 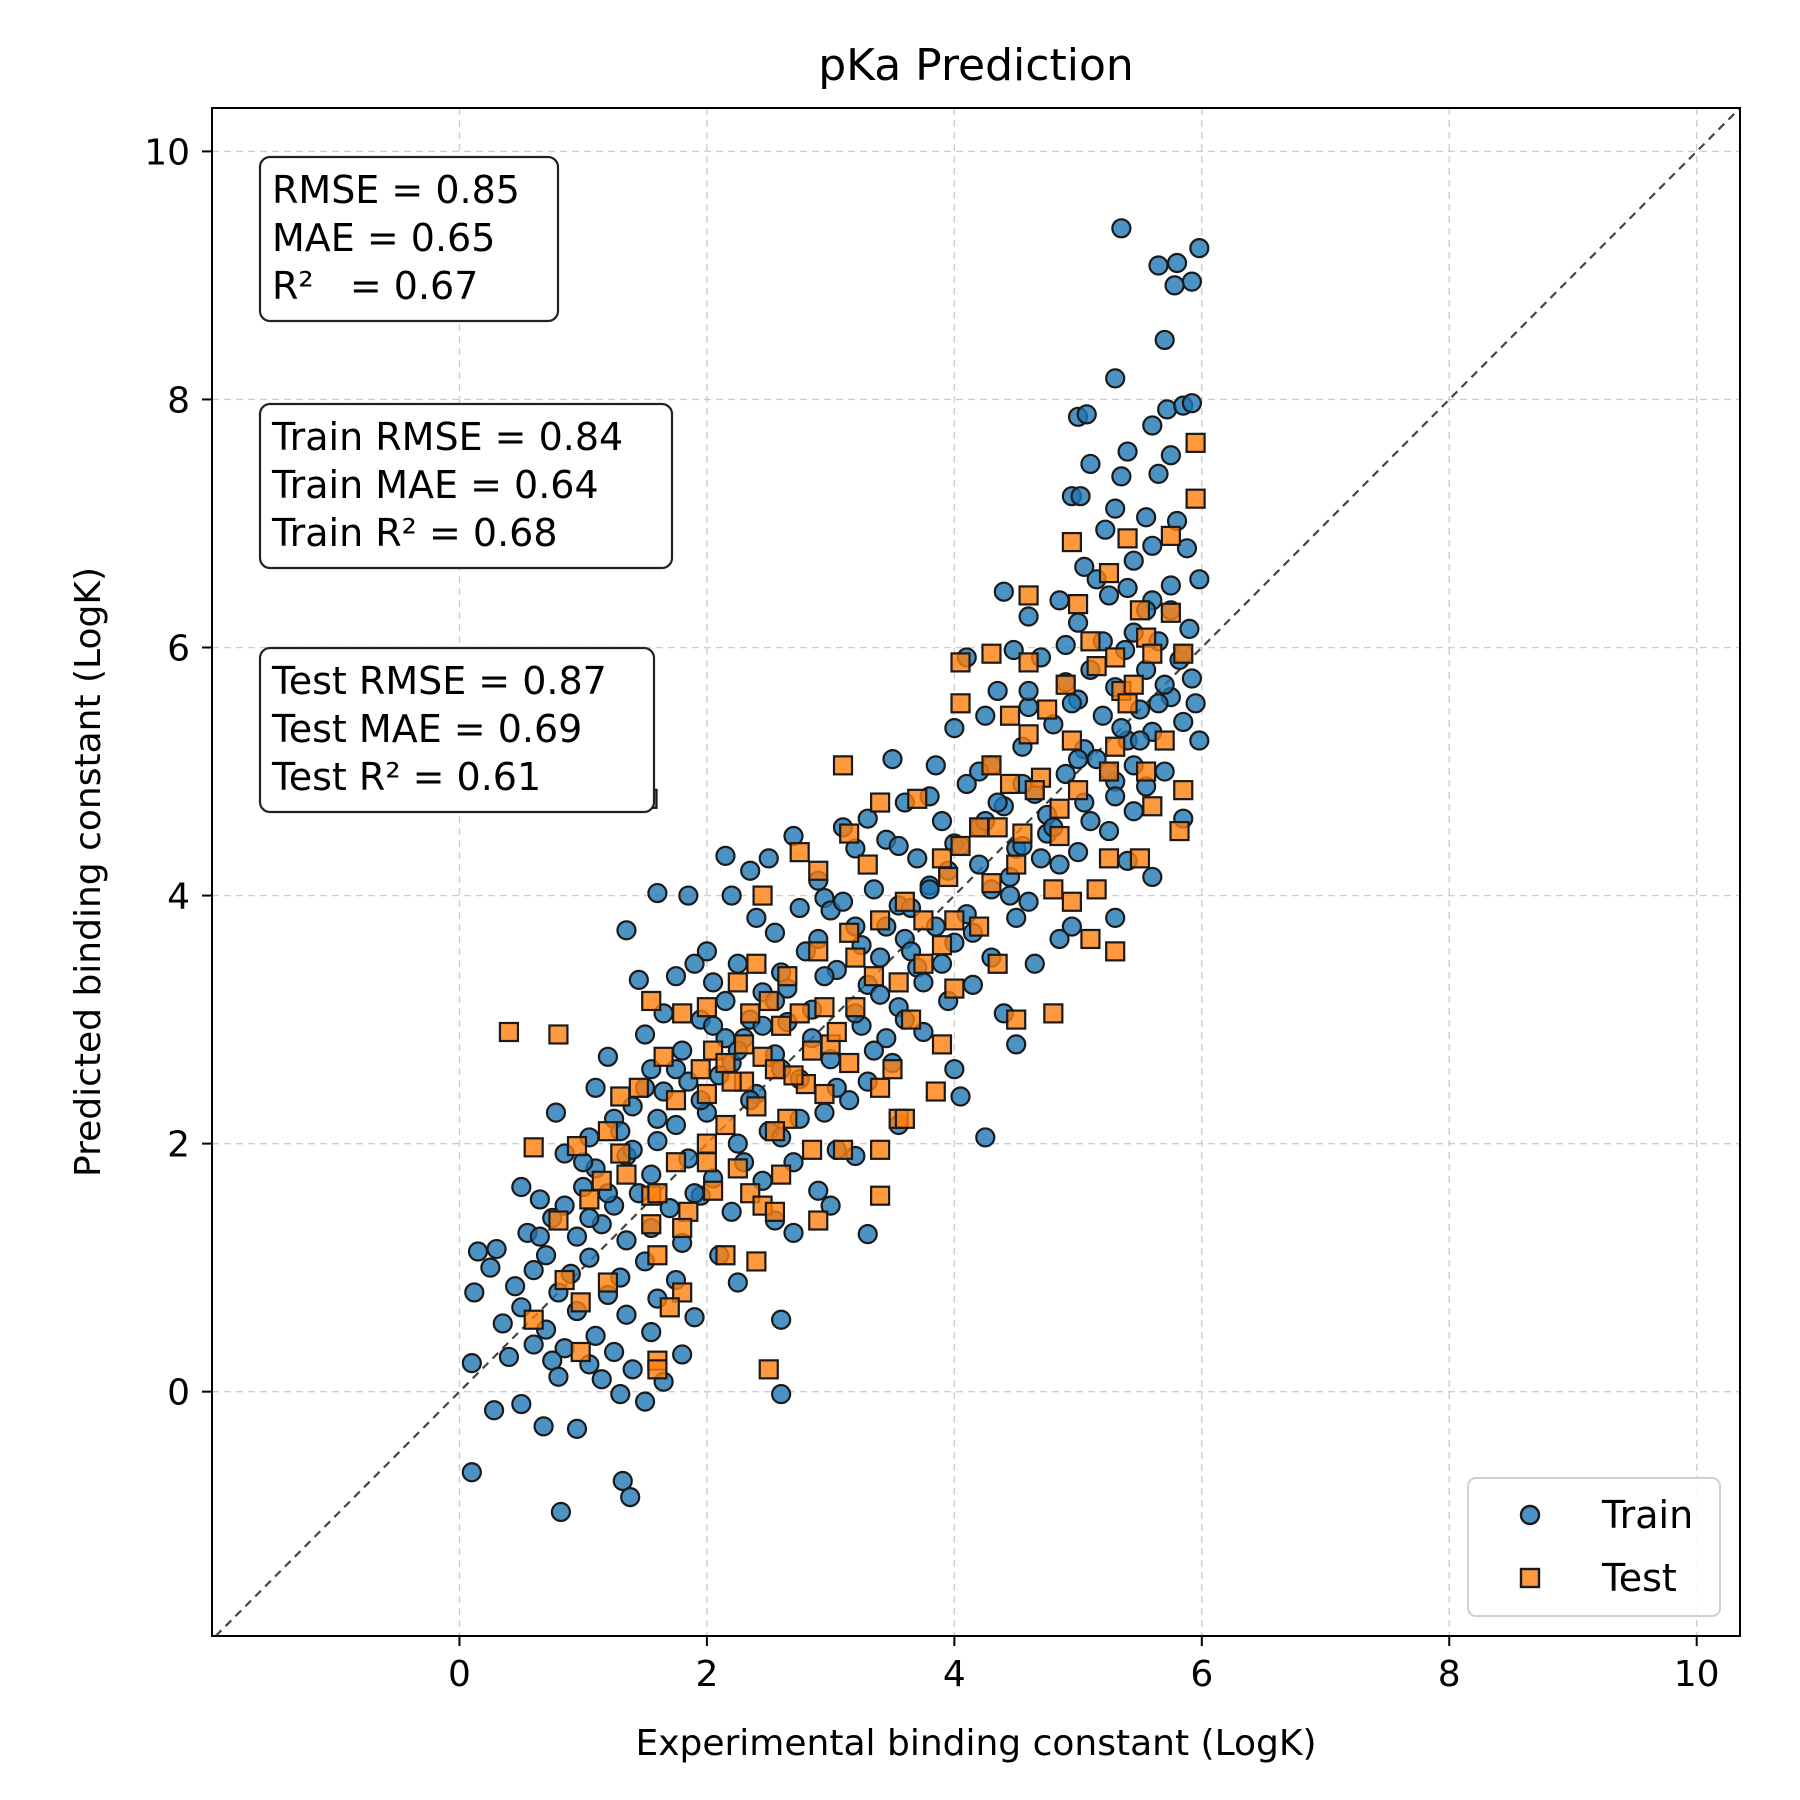 What do you see at coordinates (178, 649) in the screenshot?
I see `y-tick-label: 6` at bounding box center [178, 649].